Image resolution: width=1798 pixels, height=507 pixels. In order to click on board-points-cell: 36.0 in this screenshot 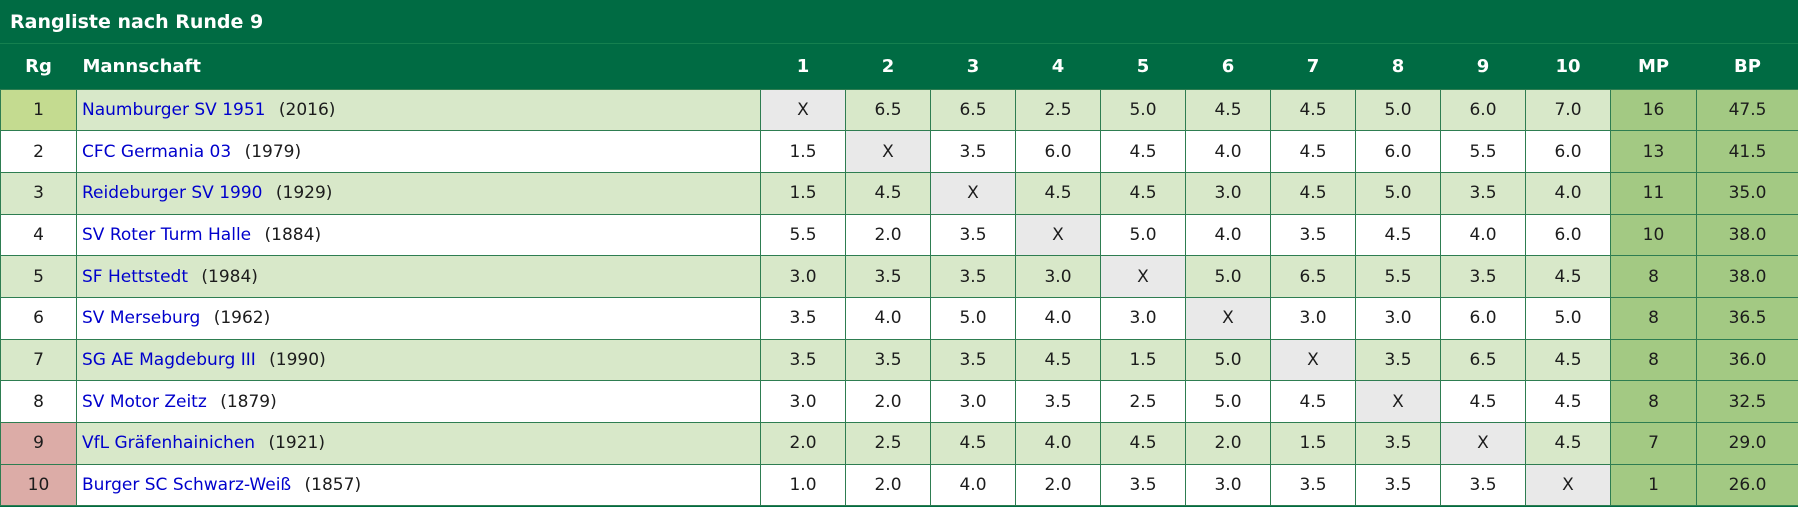, I will do `click(1747, 360)`.